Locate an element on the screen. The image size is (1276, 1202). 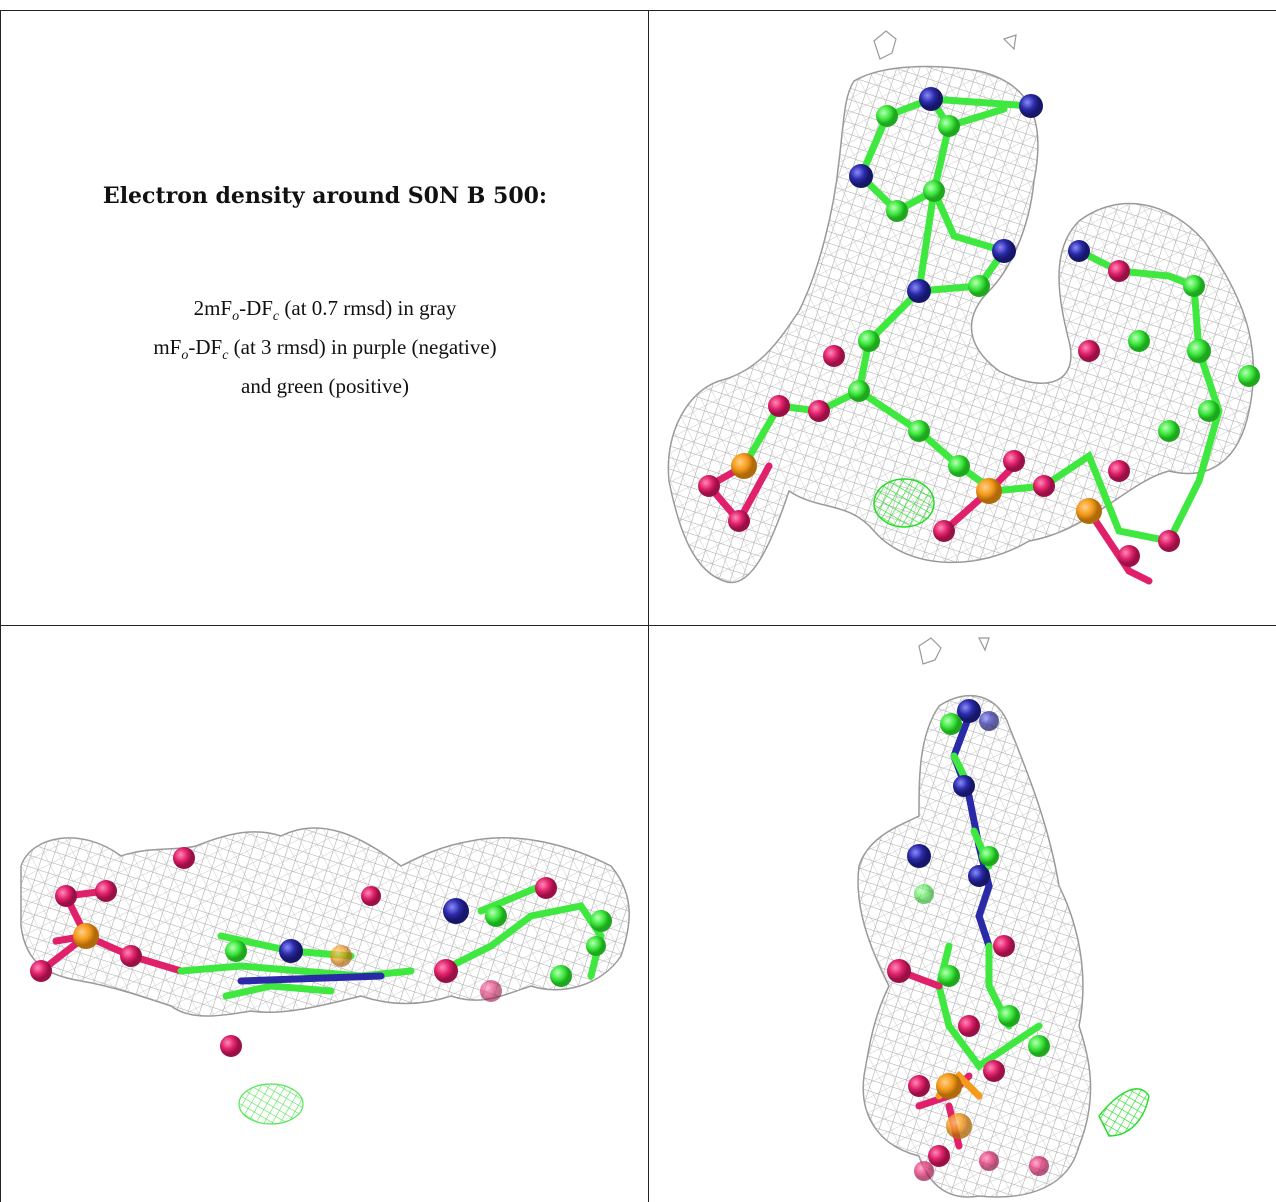
legend-line-3: and green (positive) is located at coordinates (325, 386).